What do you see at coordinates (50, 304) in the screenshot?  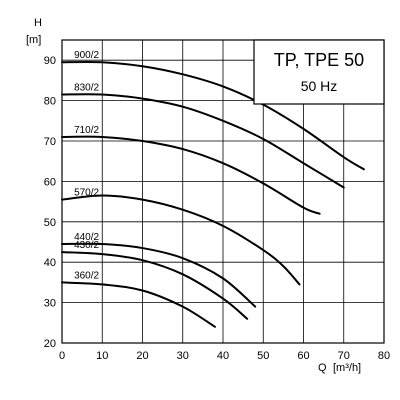 I see `y-tick-label: 30` at bounding box center [50, 304].